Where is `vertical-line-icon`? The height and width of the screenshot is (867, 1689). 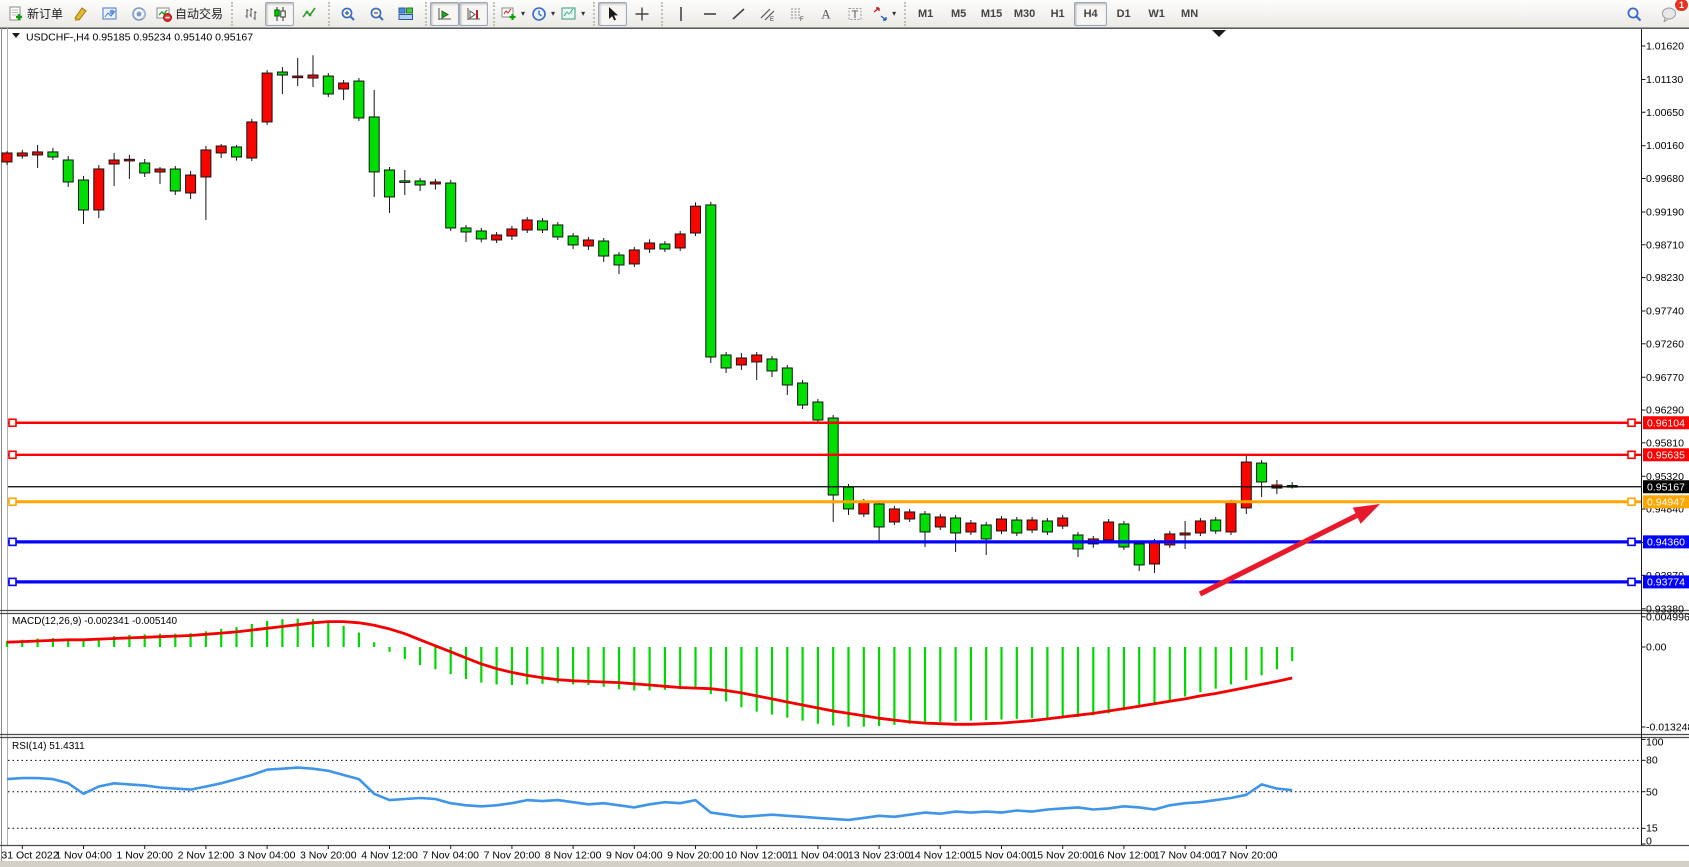
vertical-line-icon is located at coordinates (680, 13).